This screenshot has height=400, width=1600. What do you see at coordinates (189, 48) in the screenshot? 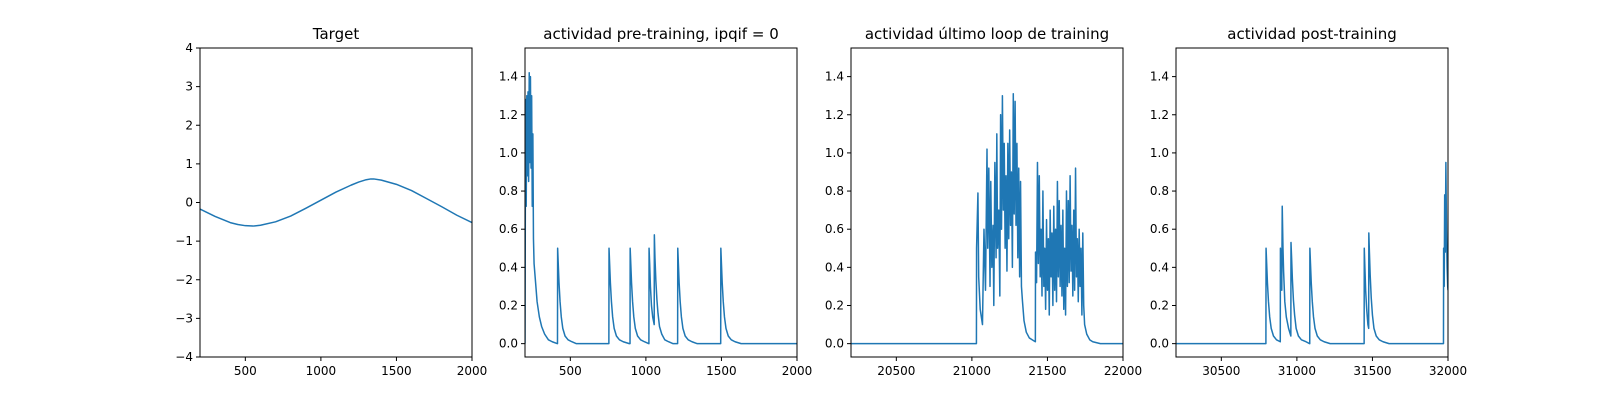
I see `y-tick-label: 4` at bounding box center [189, 48].